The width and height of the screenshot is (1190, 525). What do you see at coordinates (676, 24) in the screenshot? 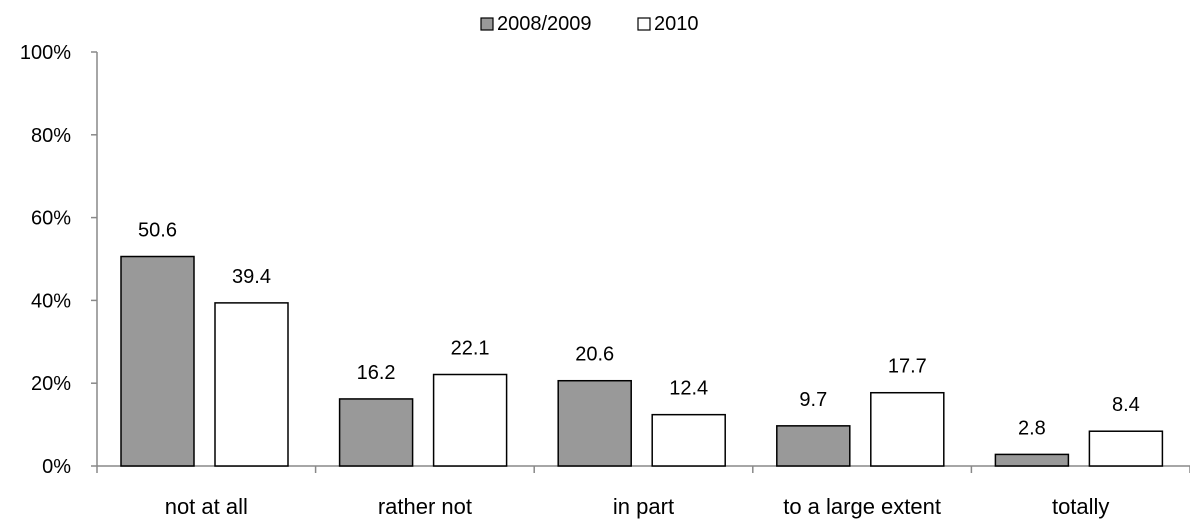
I see `legend-label: 2010` at bounding box center [676, 24].